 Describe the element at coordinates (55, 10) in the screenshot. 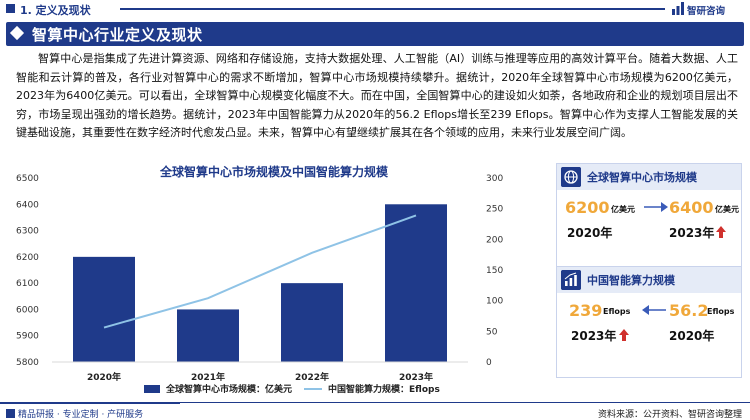

I see `section-title: 1. 定义及现状` at that location.